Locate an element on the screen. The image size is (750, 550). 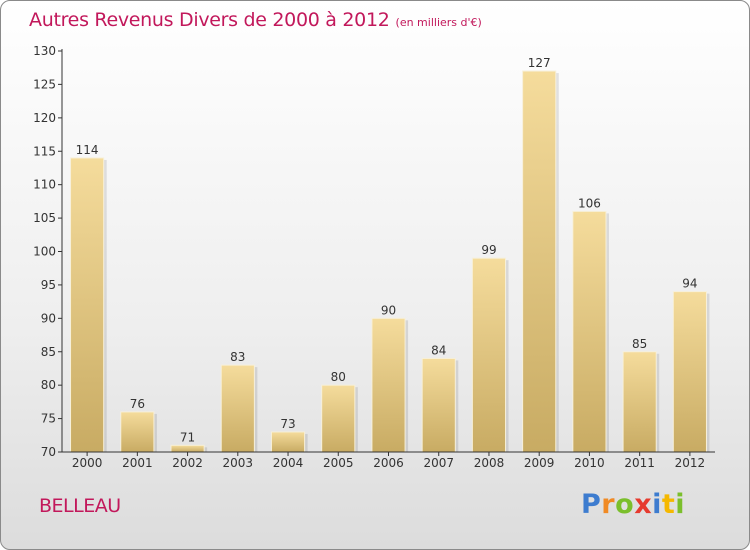
x-tick-label: 2002 is located at coordinates (187, 463).